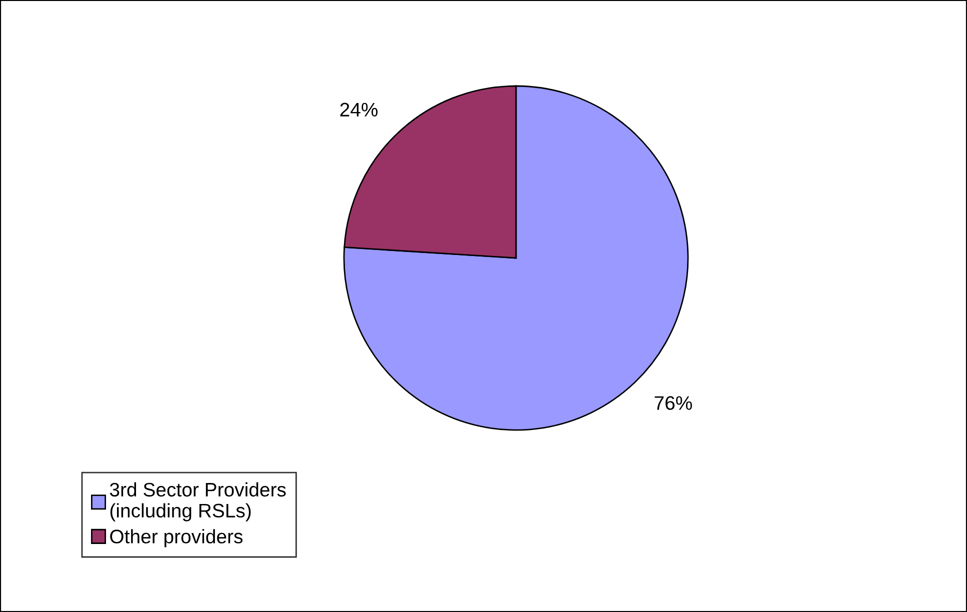 The image size is (967, 612). What do you see at coordinates (673, 403) in the screenshot?
I see `data-label: 76%` at bounding box center [673, 403].